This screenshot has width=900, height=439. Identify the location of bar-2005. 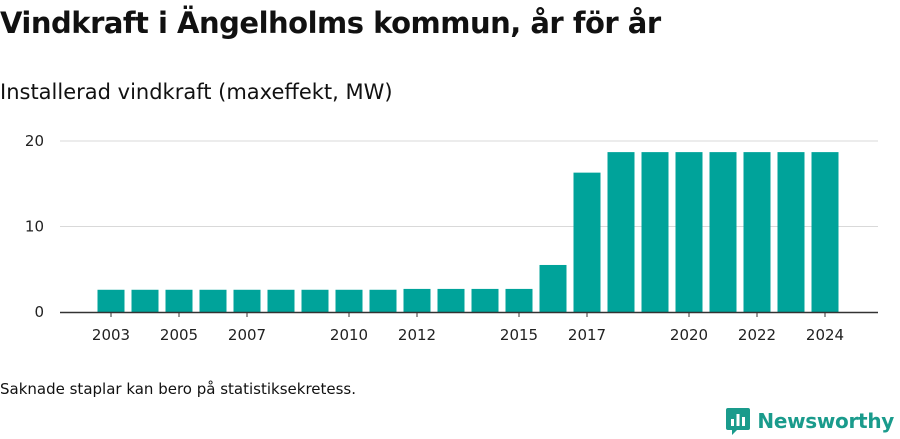
(179, 300).